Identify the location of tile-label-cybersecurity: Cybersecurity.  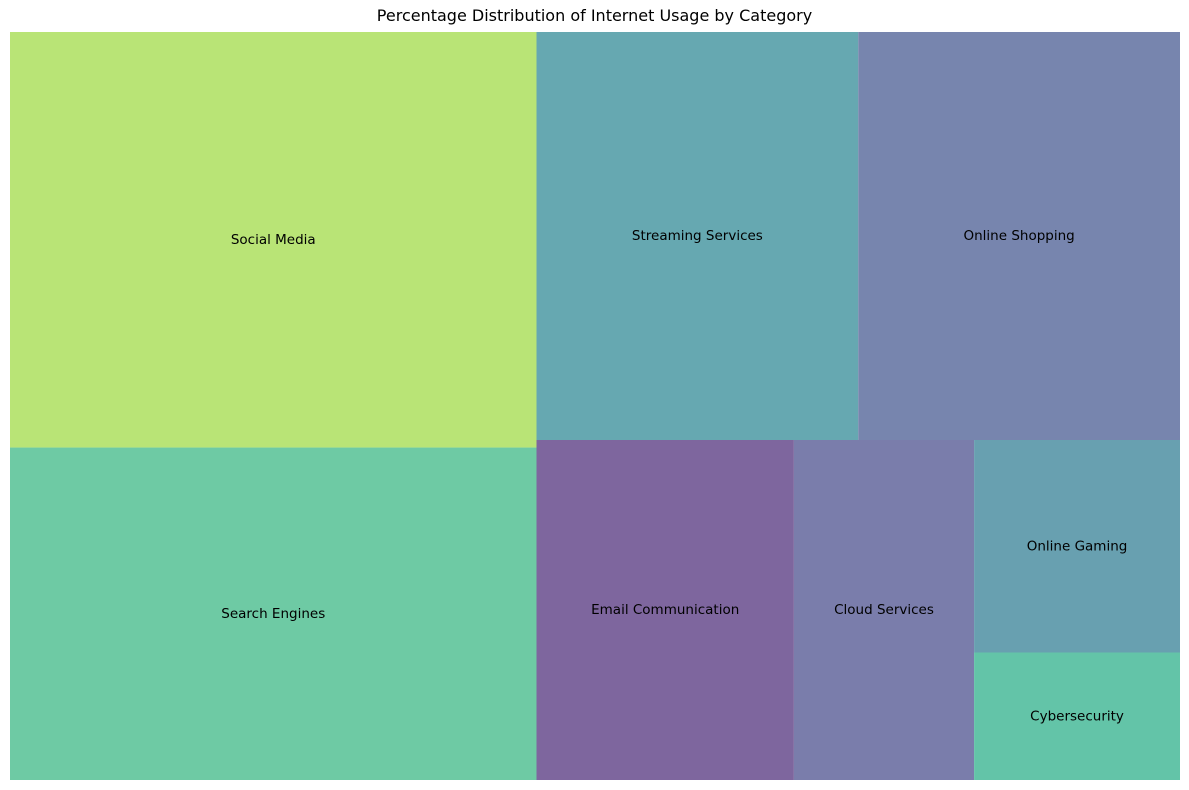
(1077, 716).